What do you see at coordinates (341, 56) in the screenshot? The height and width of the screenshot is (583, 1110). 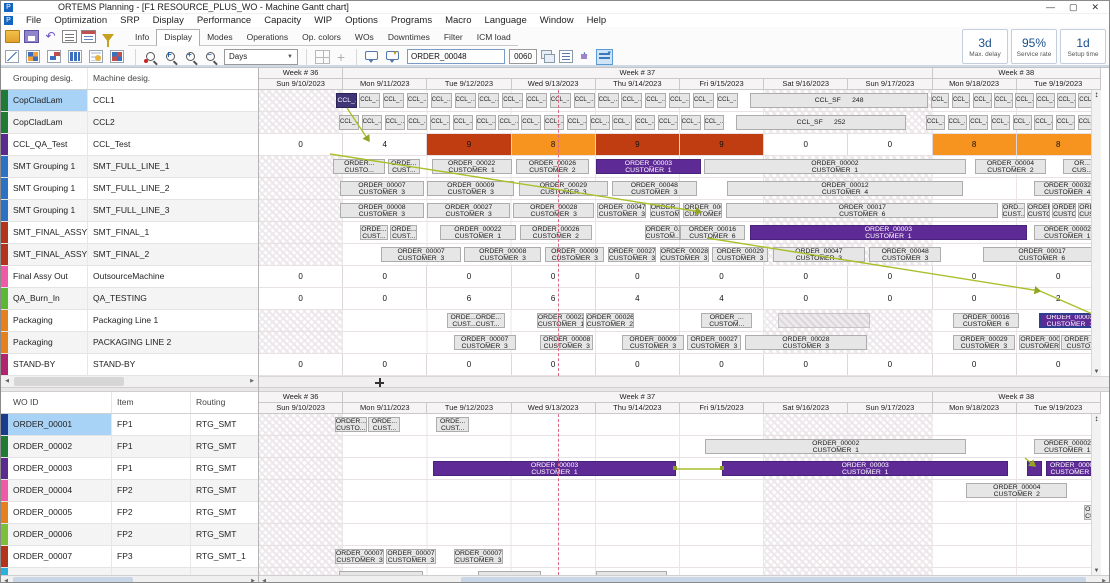 I see `crosshair-icon: +` at bounding box center [341, 56].